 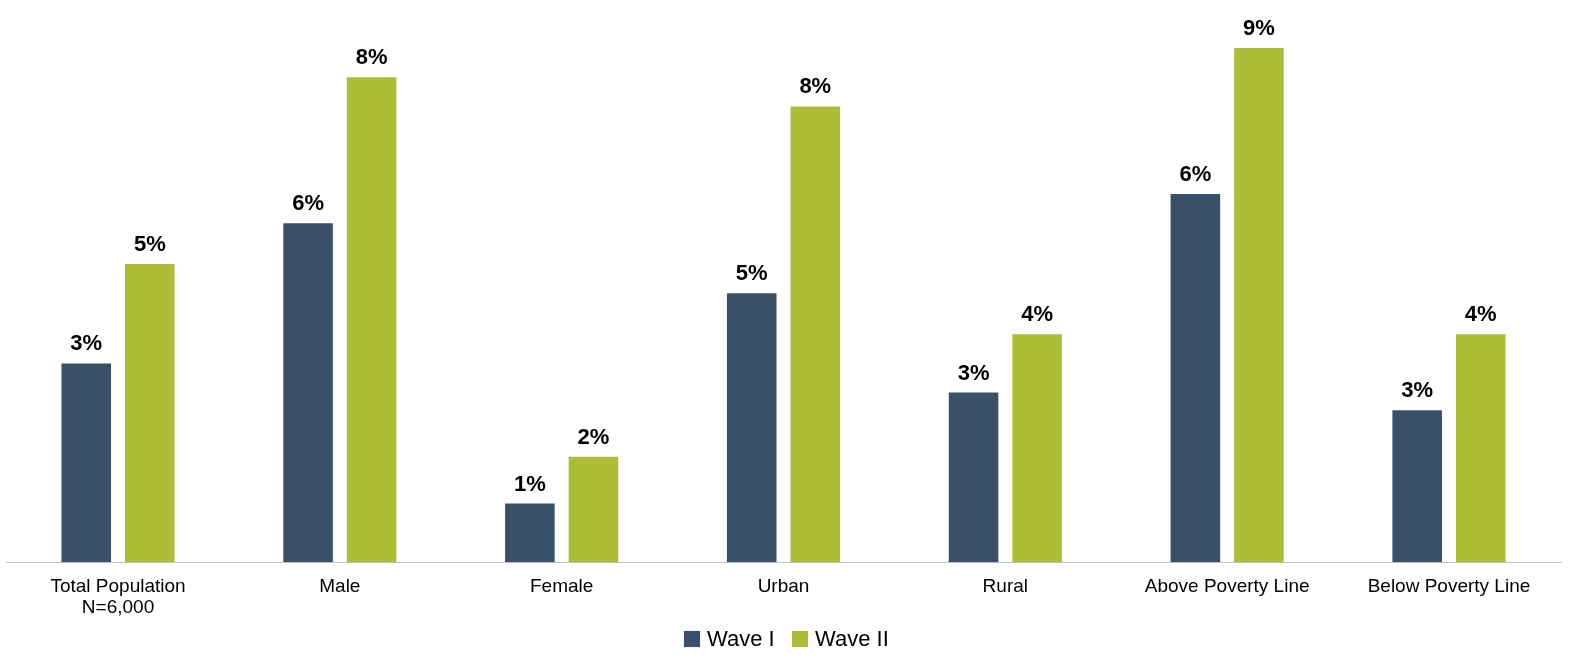 I want to click on data-label: 2%, so click(x=593, y=436).